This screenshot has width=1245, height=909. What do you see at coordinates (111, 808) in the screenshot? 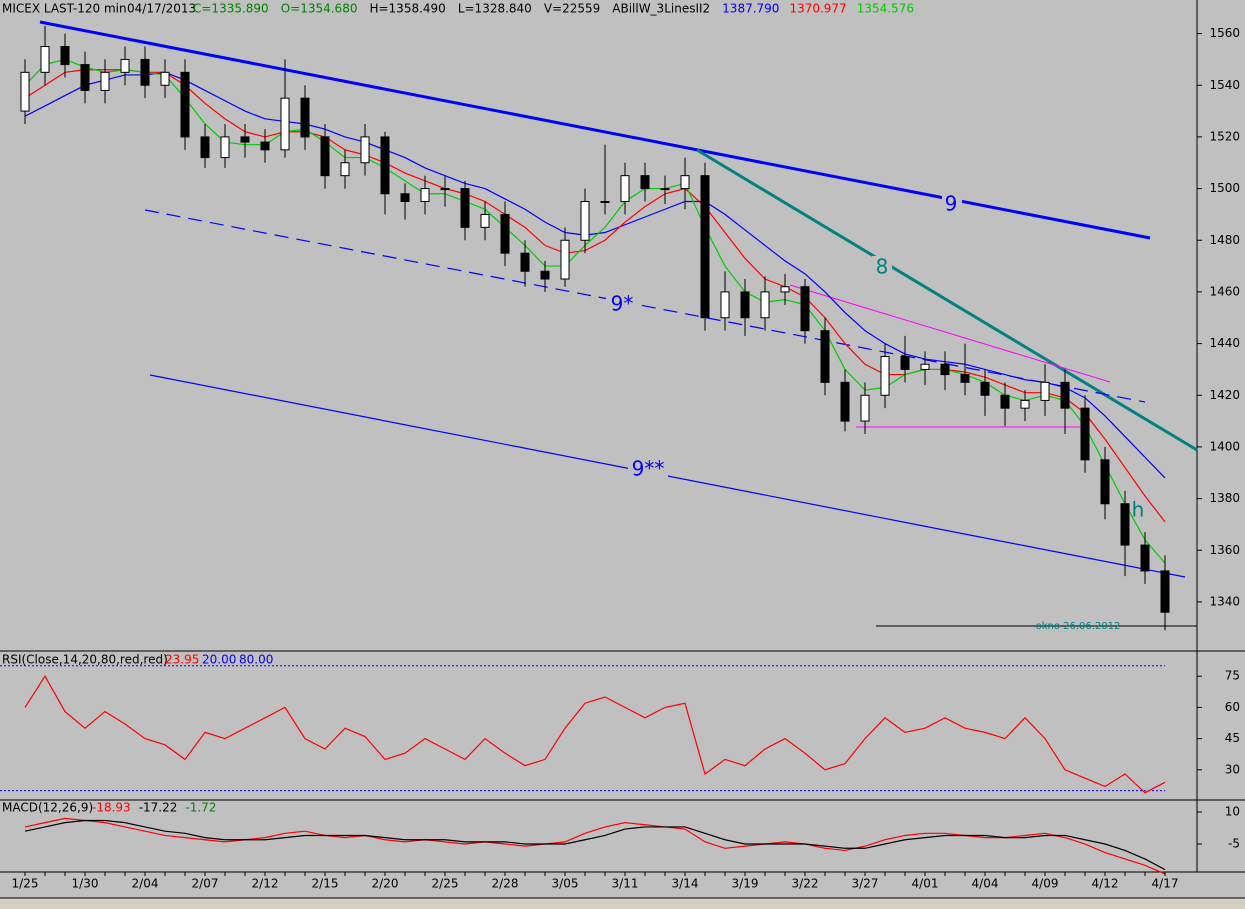
I see `header-value: -18.93` at bounding box center [111, 808].